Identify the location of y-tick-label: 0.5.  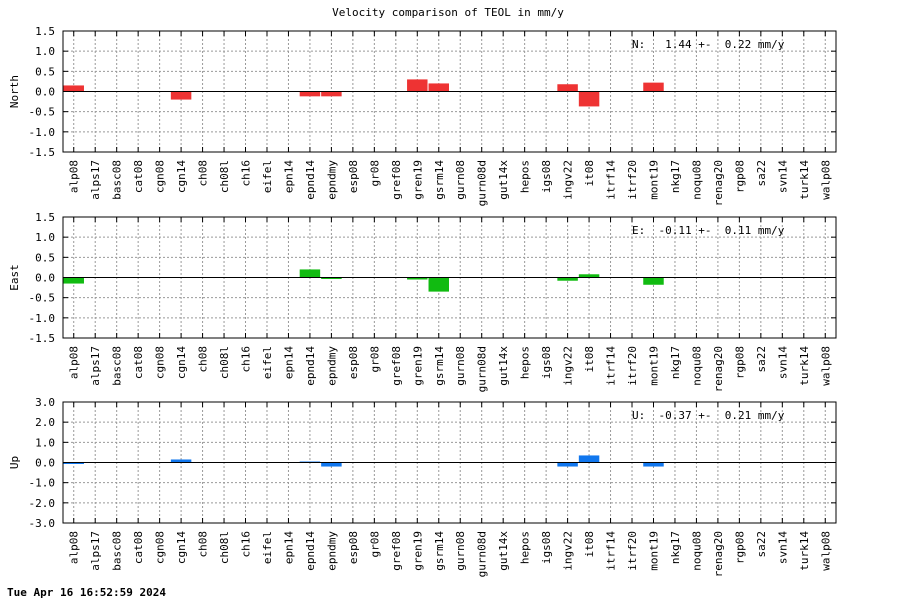
(45, 71).